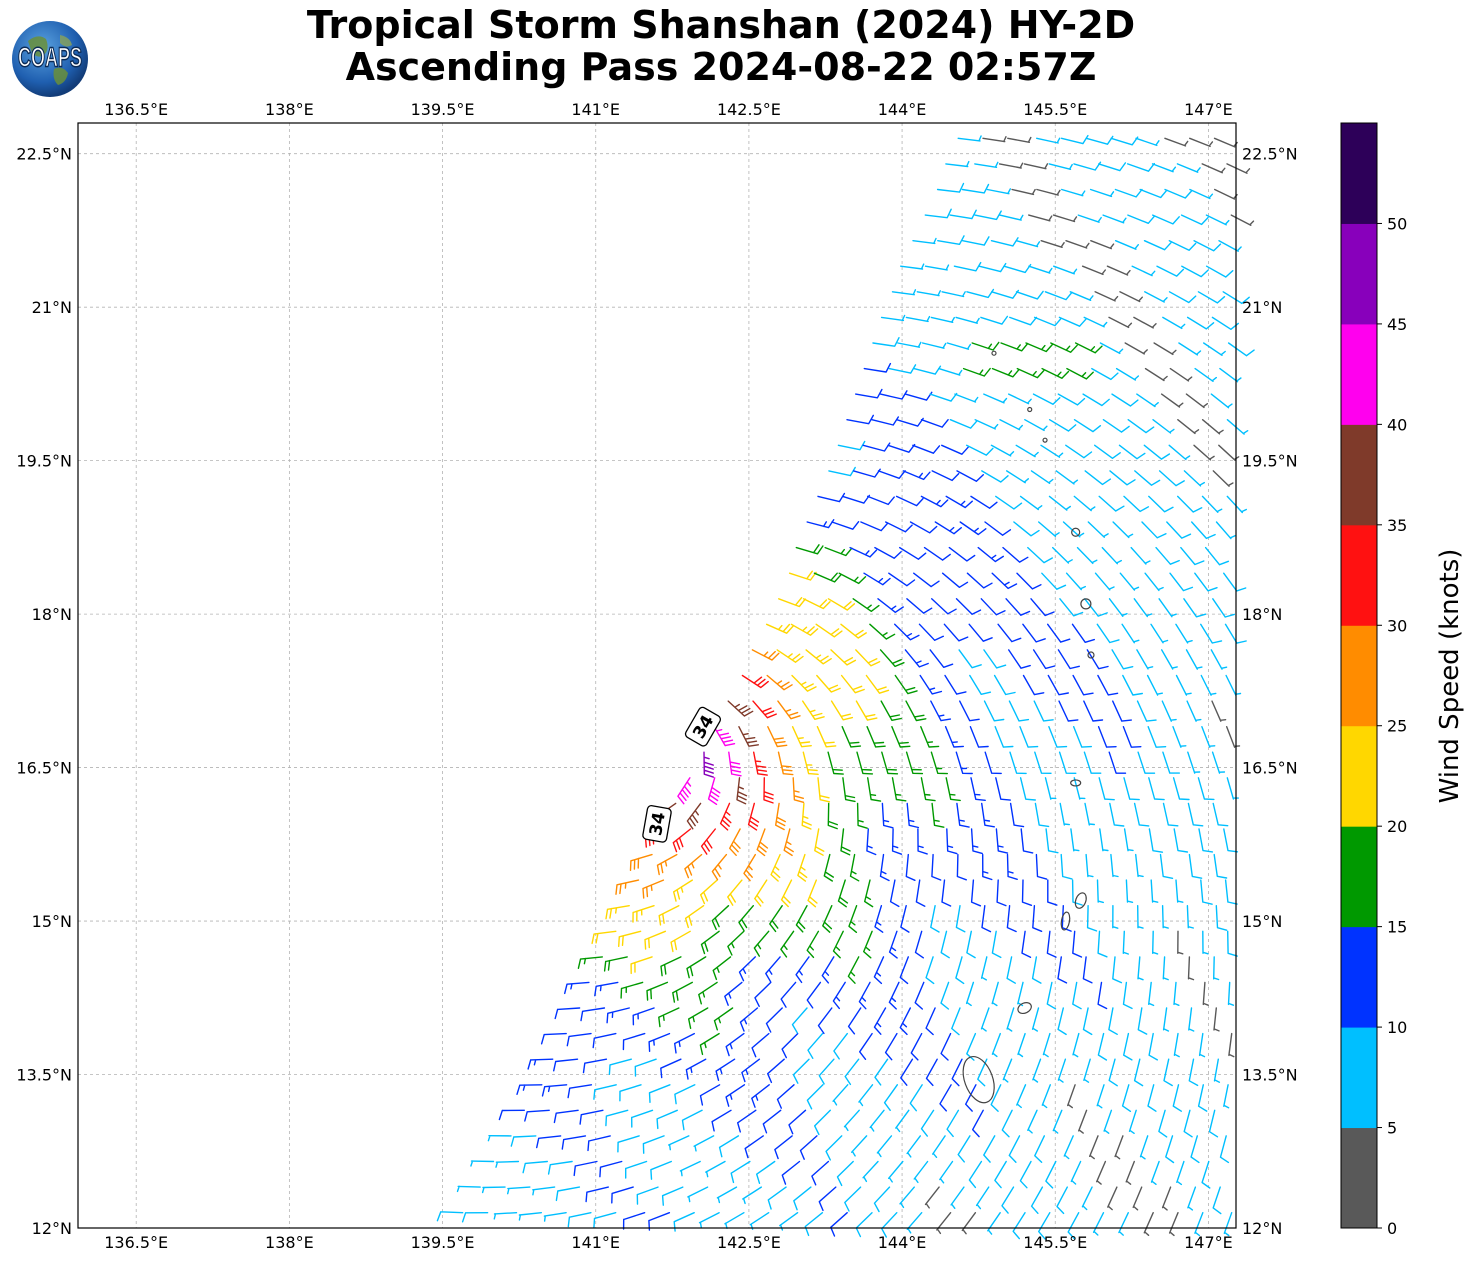 The height and width of the screenshot is (1264, 1477). What do you see at coordinates (1208, 1242) in the screenshot?
I see `lon-label-bottom: 147°E` at bounding box center [1208, 1242].